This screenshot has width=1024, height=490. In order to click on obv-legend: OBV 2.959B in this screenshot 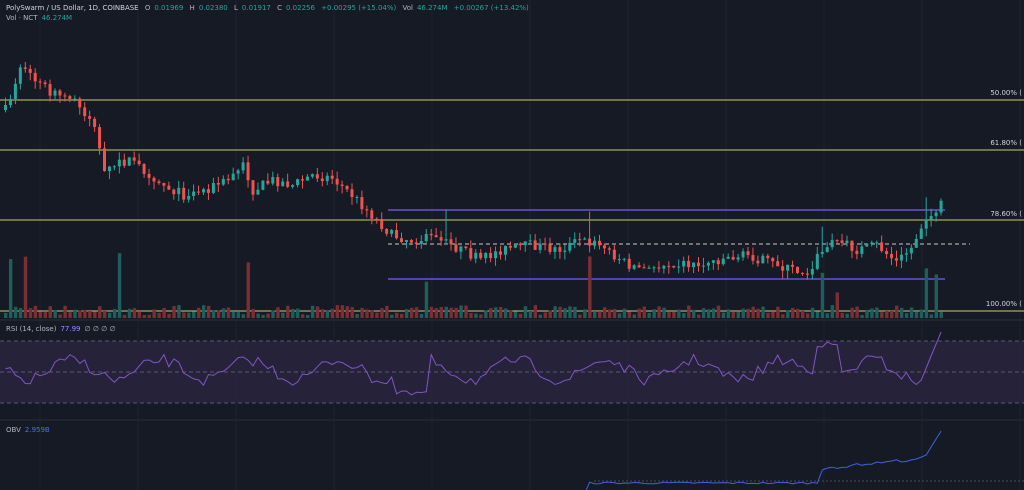, I will do `click(30, 430)`.